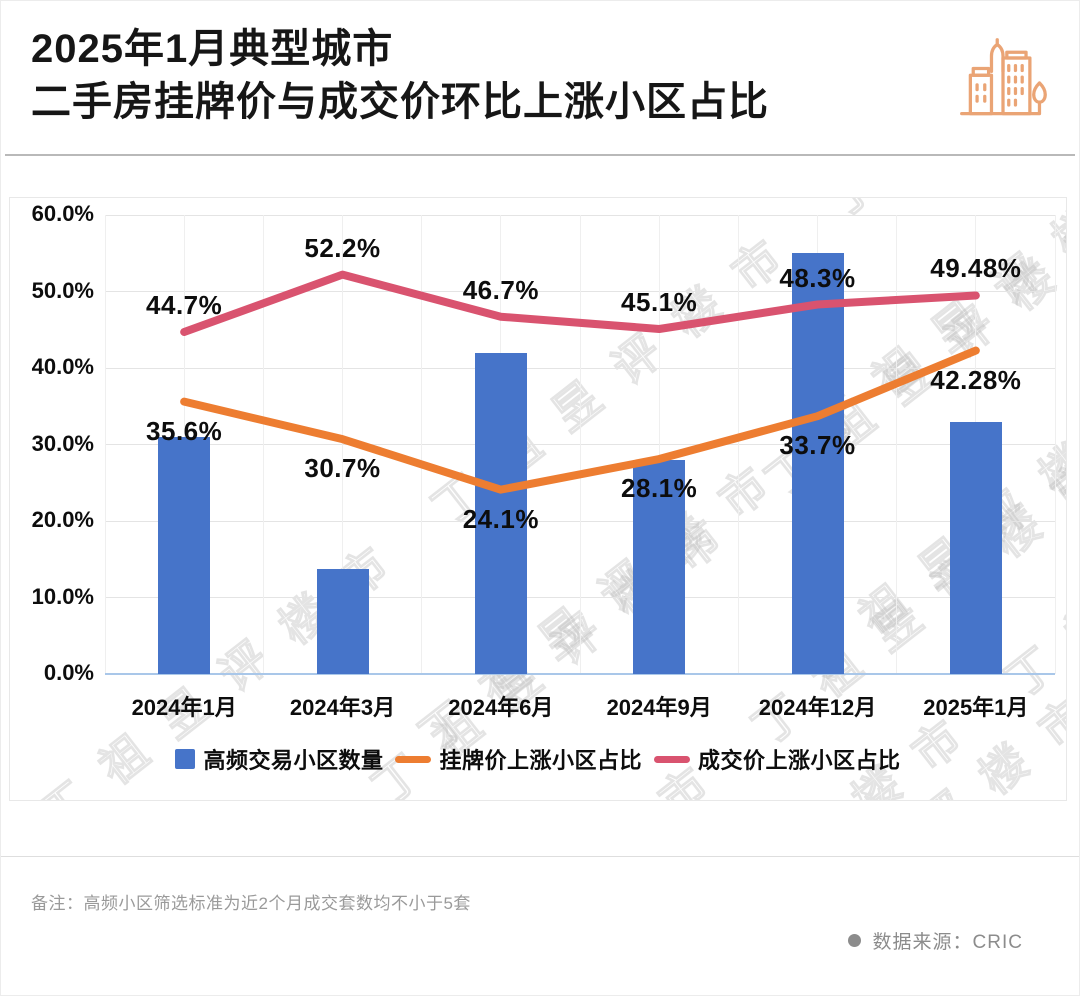 This screenshot has height=996, width=1080. What do you see at coordinates (500, 289) in the screenshot?
I see `data-label: 46.7%` at bounding box center [500, 289].